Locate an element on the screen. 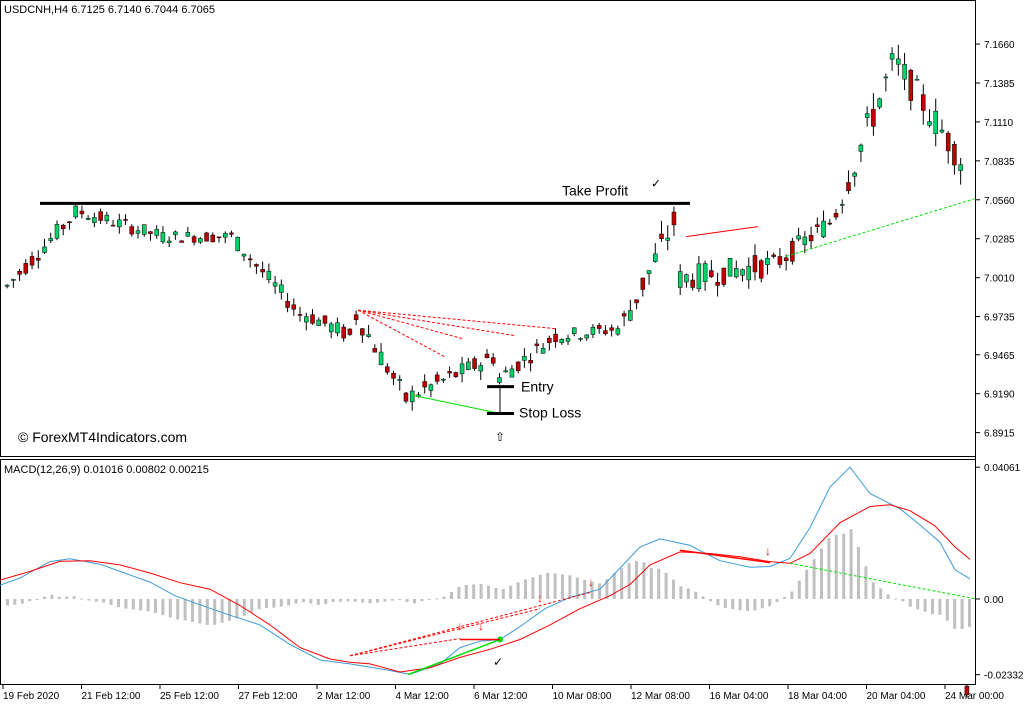 The height and width of the screenshot is (710, 1024). take-profit-check-icon: ✓ is located at coordinates (656, 183).